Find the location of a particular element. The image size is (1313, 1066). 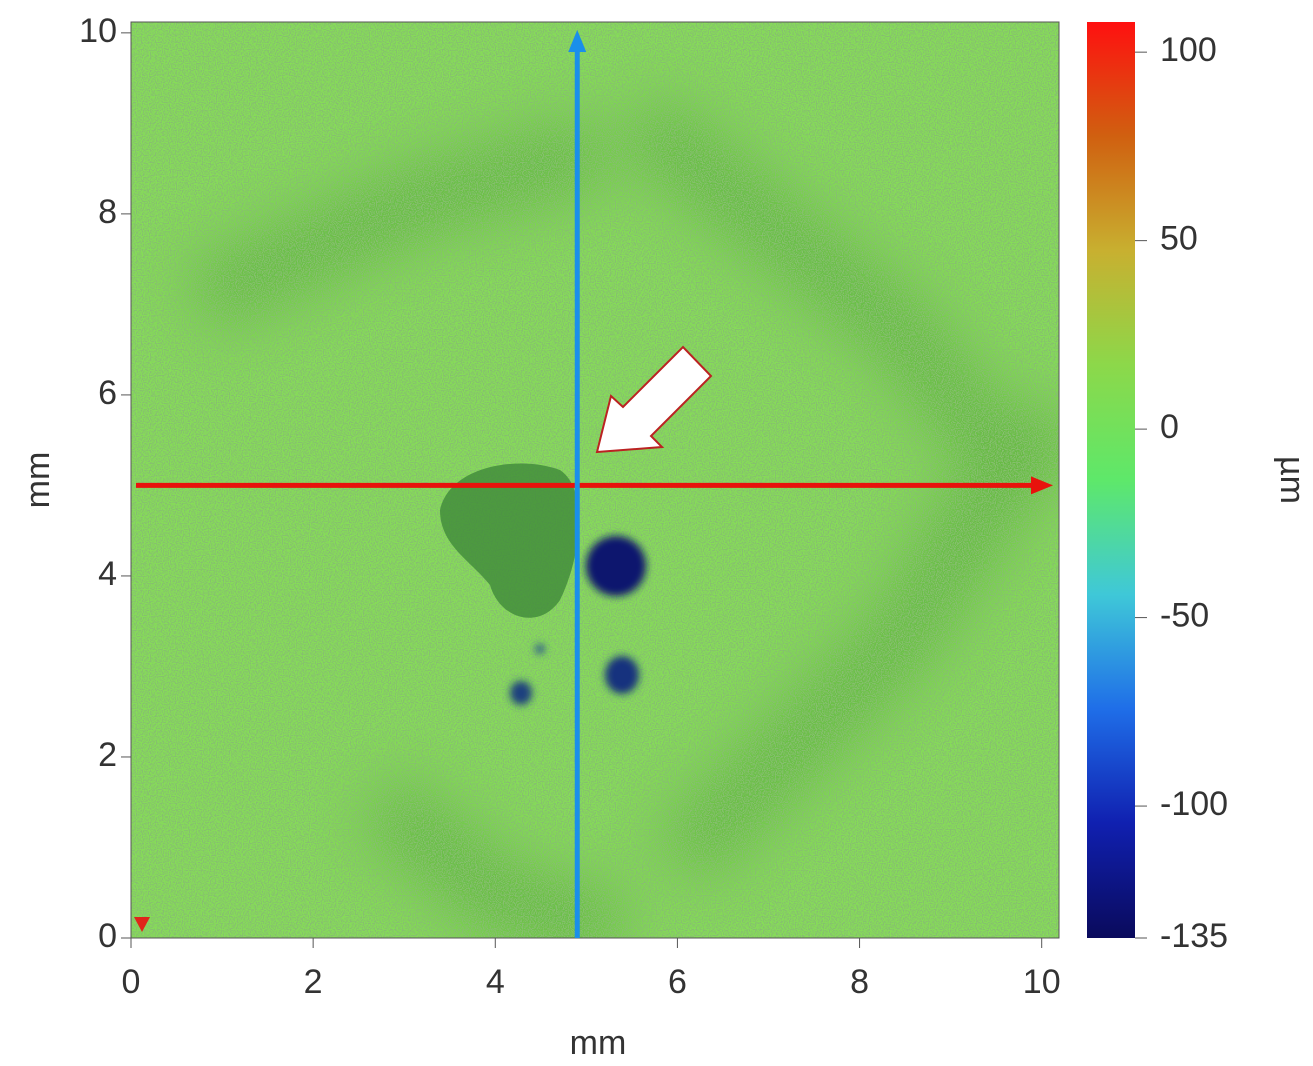

colorbar-tick-label: 50 is located at coordinates (1179, 239).